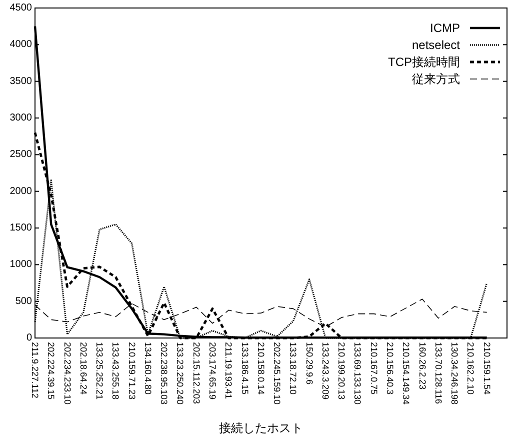 The width and height of the screenshot is (511, 439). Describe the element at coordinates (21, 228) in the screenshot. I see `y-tick-label: 1500` at that location.